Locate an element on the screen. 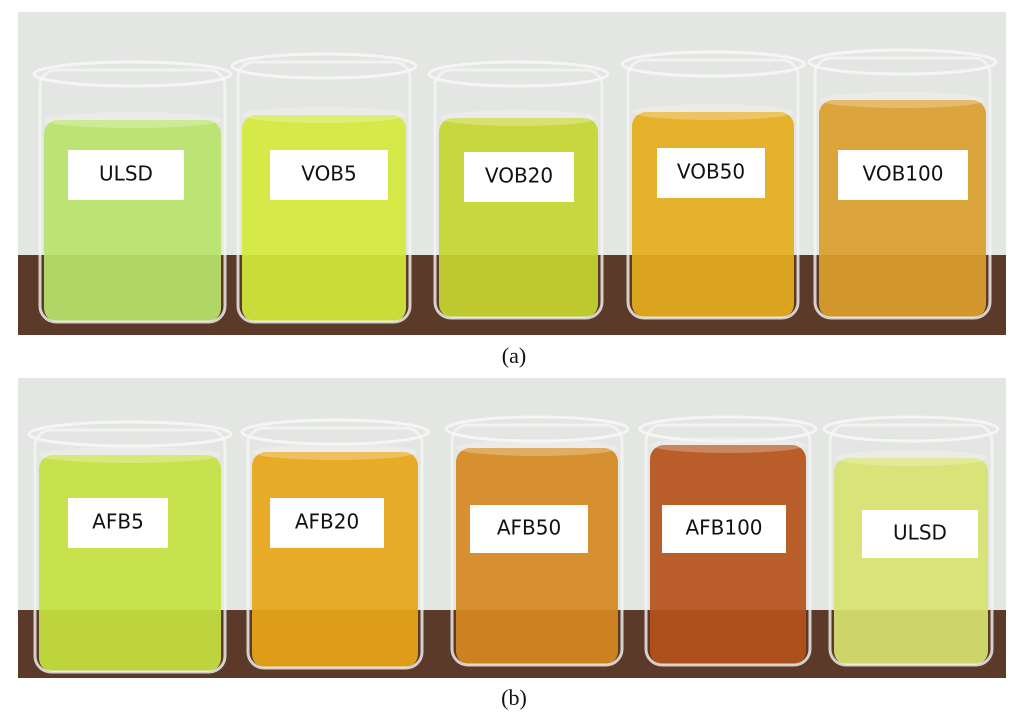 This screenshot has width=1024, height=720. sample-label: AFB20 is located at coordinates (327, 522).